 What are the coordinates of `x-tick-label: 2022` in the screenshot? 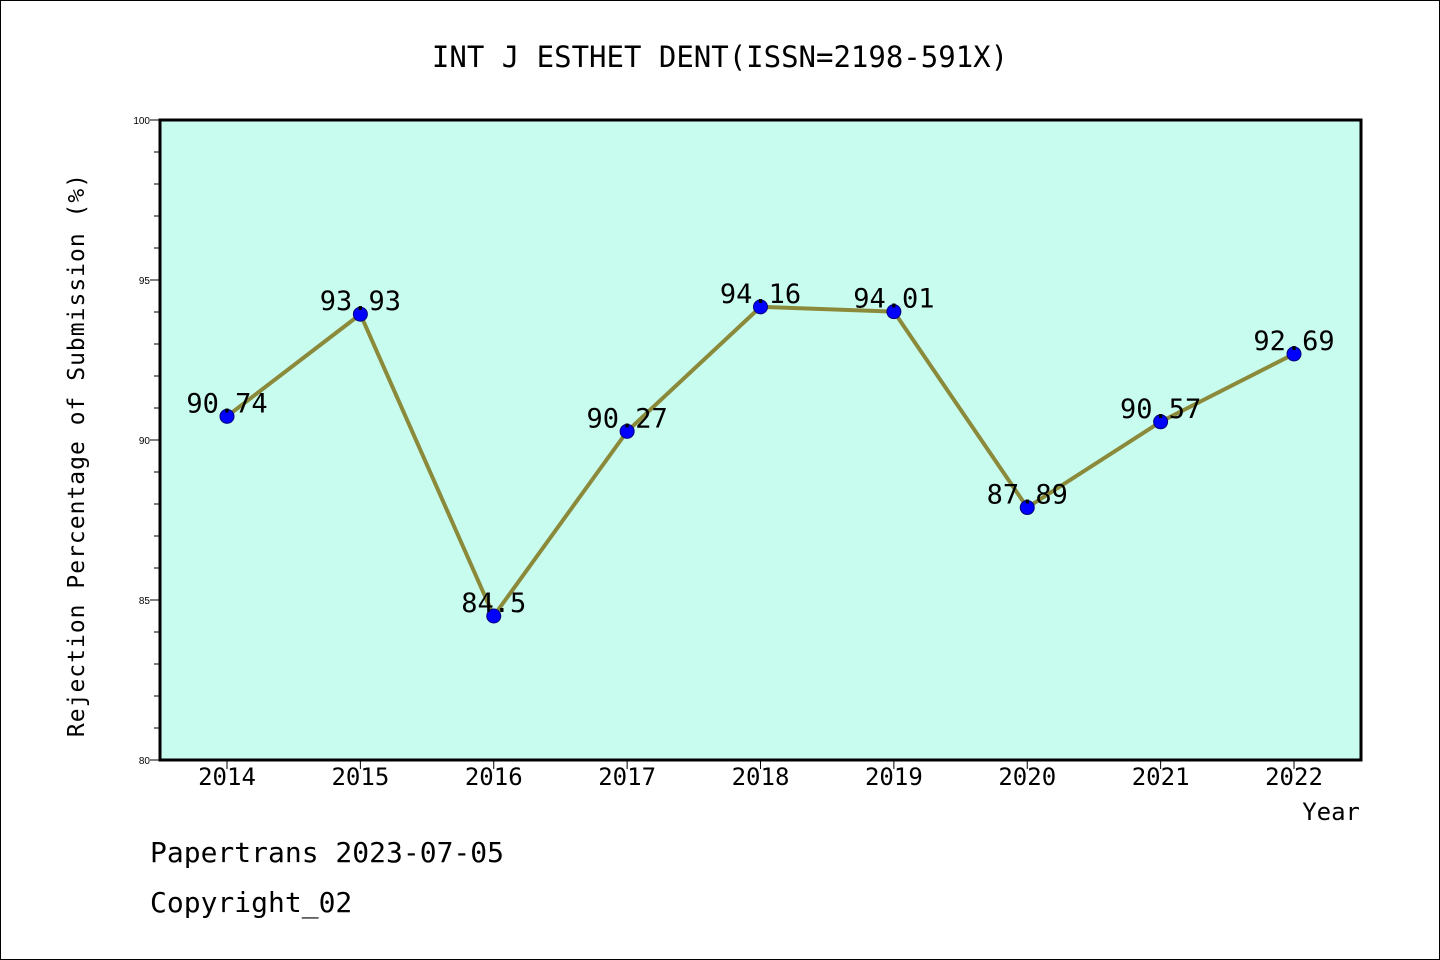 It's located at (1294, 777).